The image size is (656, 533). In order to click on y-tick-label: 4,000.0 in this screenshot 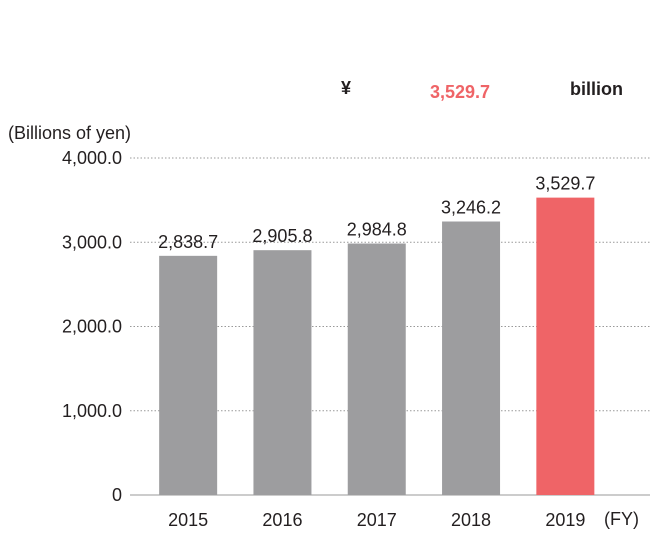, I will do `click(92, 158)`.